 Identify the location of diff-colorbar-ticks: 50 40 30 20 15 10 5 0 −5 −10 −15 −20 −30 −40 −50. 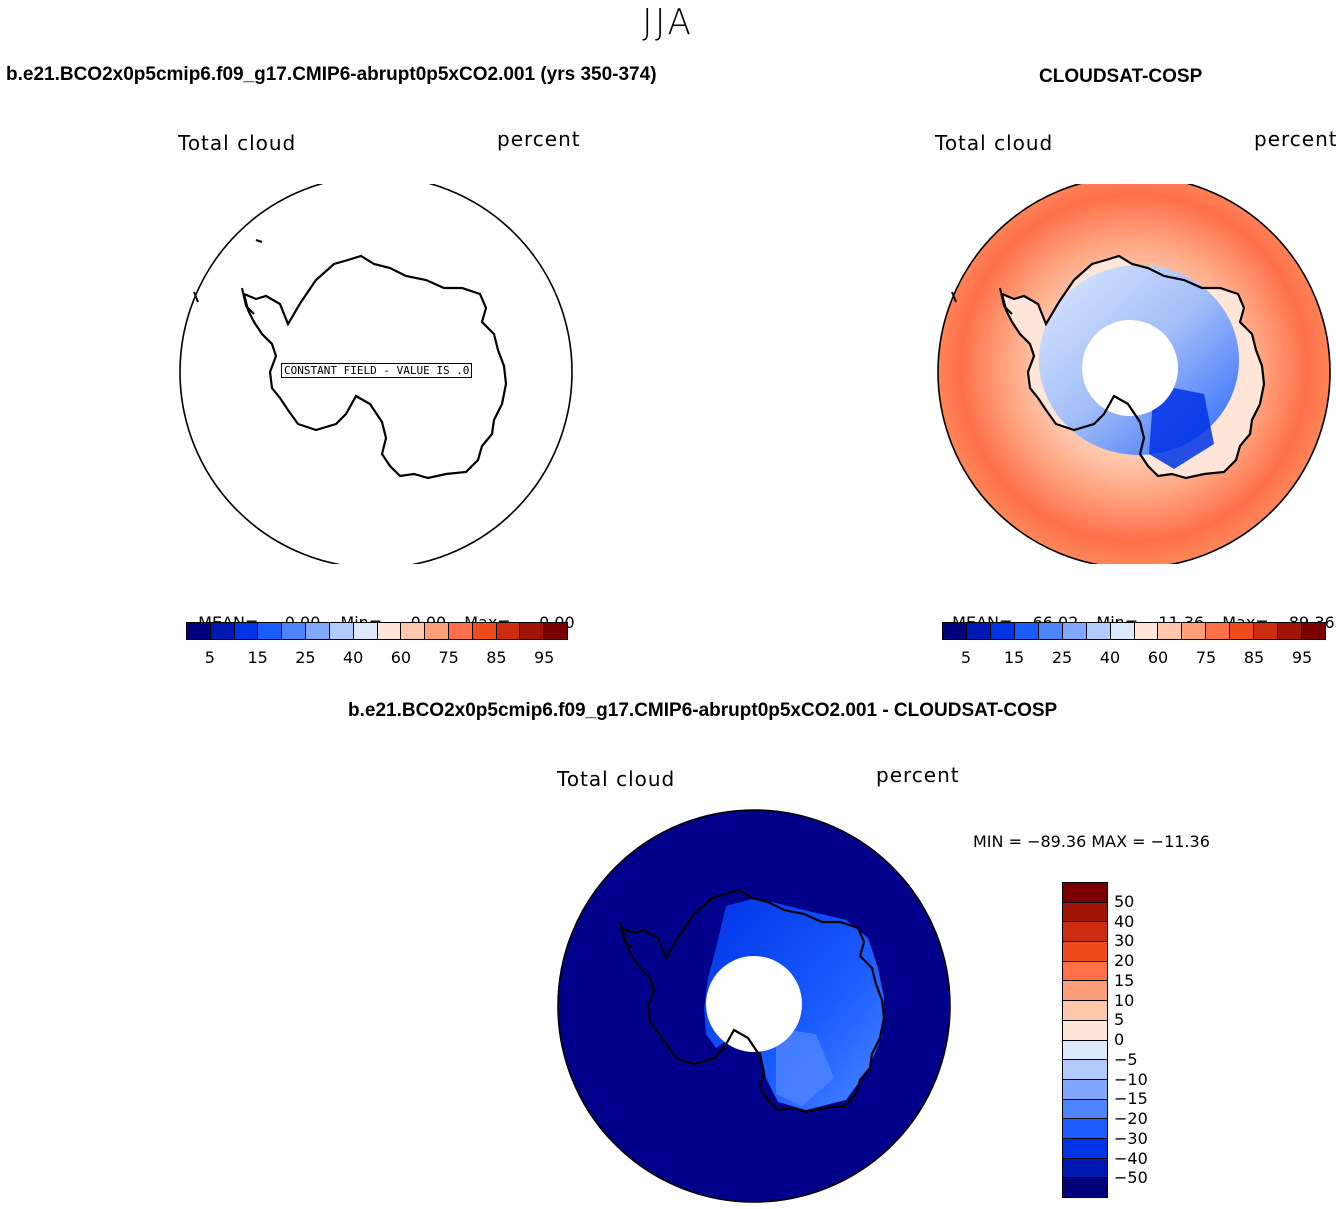
(1144, 1040).